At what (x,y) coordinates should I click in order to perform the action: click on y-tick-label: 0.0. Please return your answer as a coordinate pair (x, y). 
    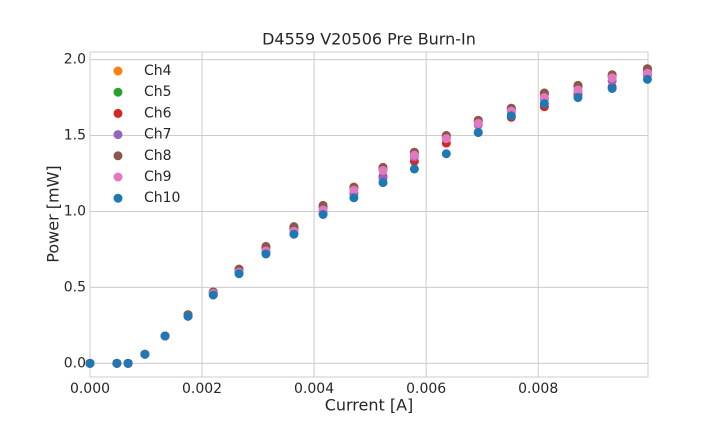
    Looking at the image, I should click on (75, 363).